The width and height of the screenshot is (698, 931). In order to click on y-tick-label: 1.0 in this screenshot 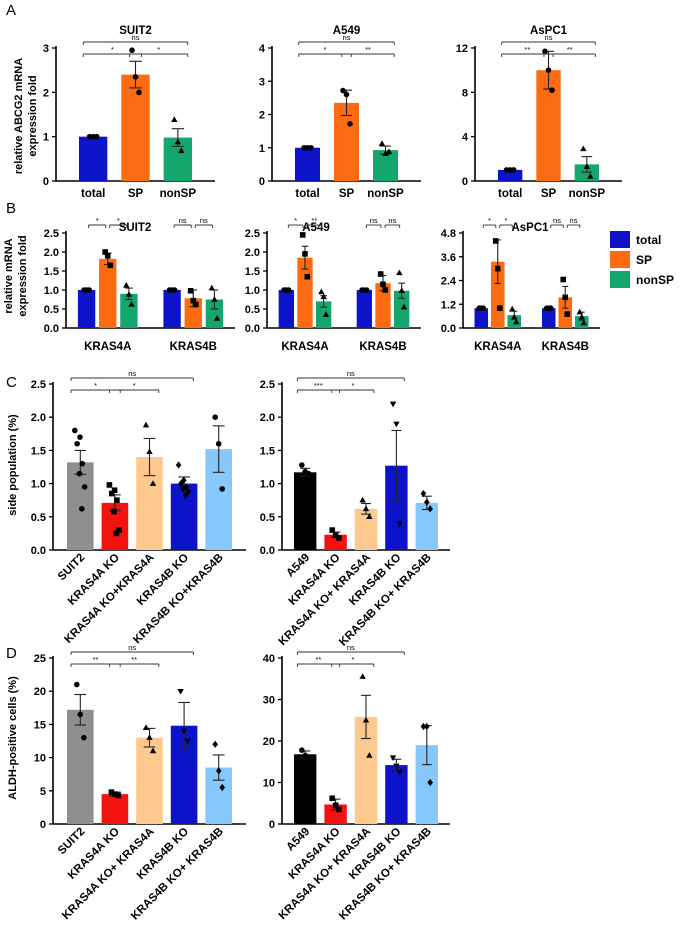, I will do `click(51, 291)`.